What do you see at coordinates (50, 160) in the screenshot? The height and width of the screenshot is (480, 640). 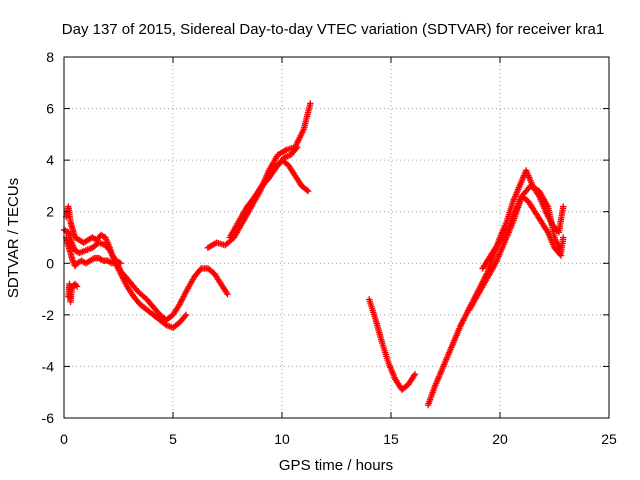 I see `y-tick-label: 4` at bounding box center [50, 160].